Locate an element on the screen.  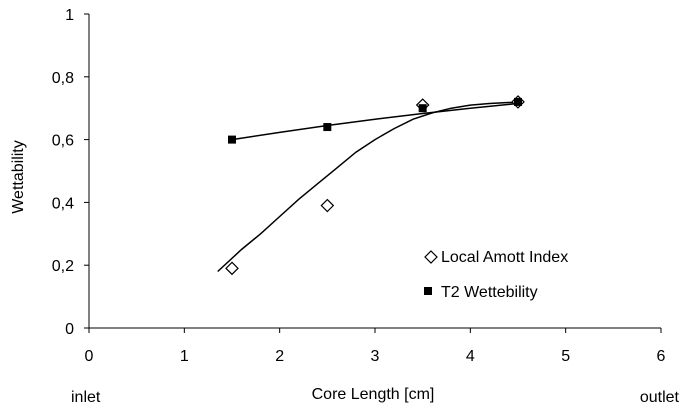
y-tick-label: 0,2 is located at coordinates (63, 266).